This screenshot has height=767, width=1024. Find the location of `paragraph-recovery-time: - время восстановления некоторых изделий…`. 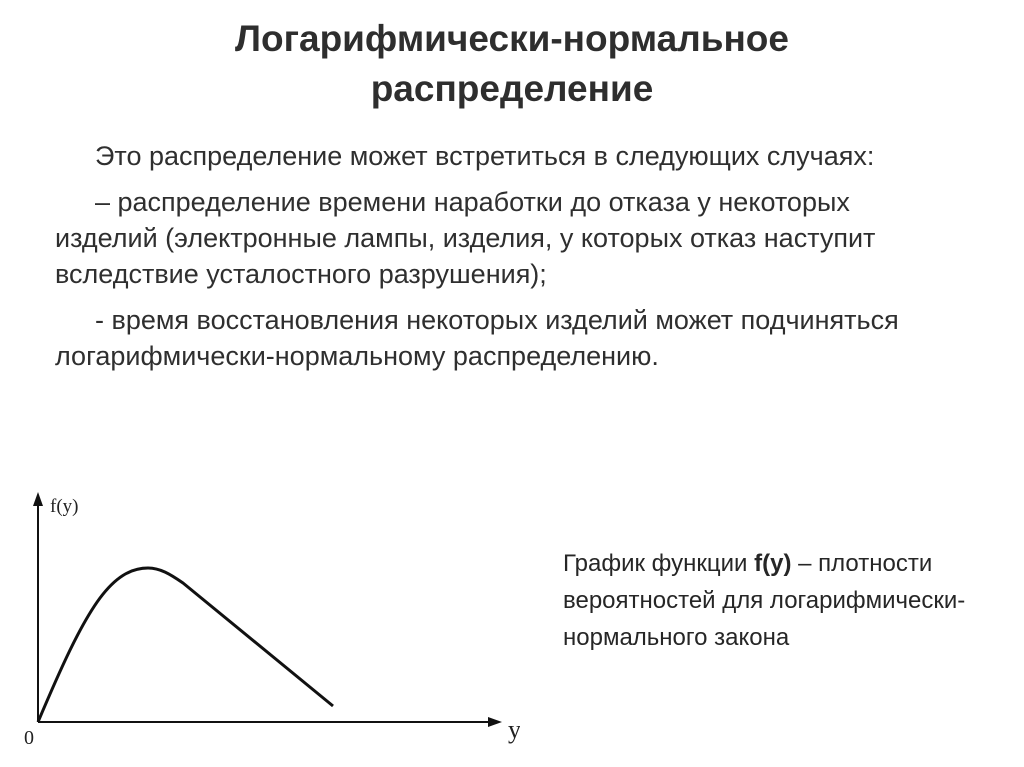

paragraph-recovery-time: - время восстановления некоторых изделий… is located at coordinates (477, 338).